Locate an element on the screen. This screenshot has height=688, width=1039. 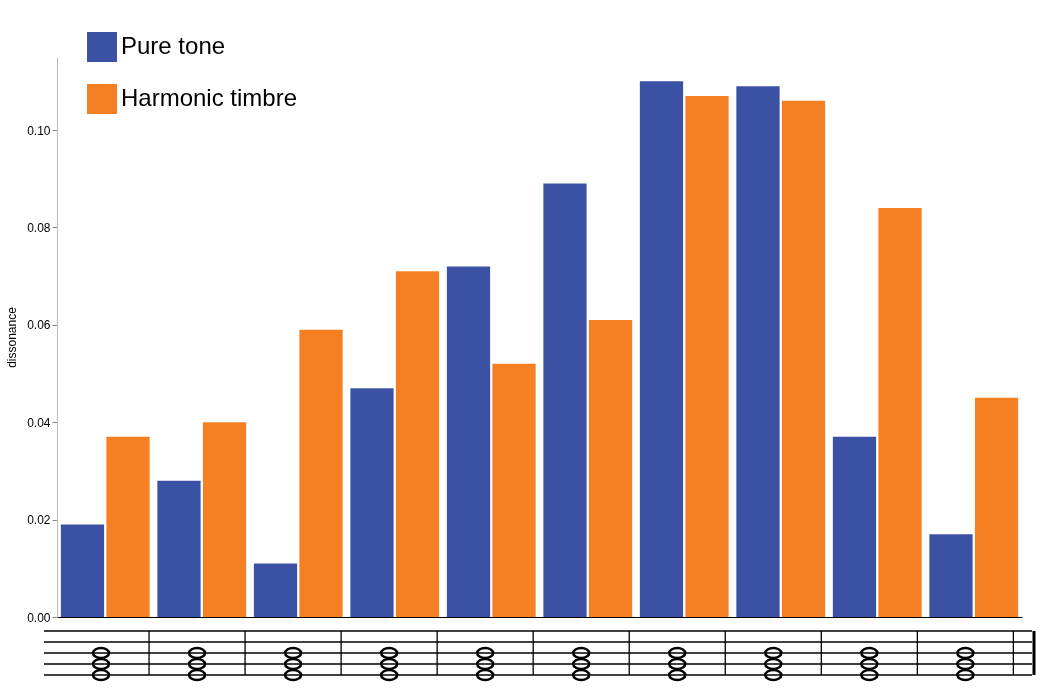
y-tick-label: 0.00 is located at coordinates (39, 617).